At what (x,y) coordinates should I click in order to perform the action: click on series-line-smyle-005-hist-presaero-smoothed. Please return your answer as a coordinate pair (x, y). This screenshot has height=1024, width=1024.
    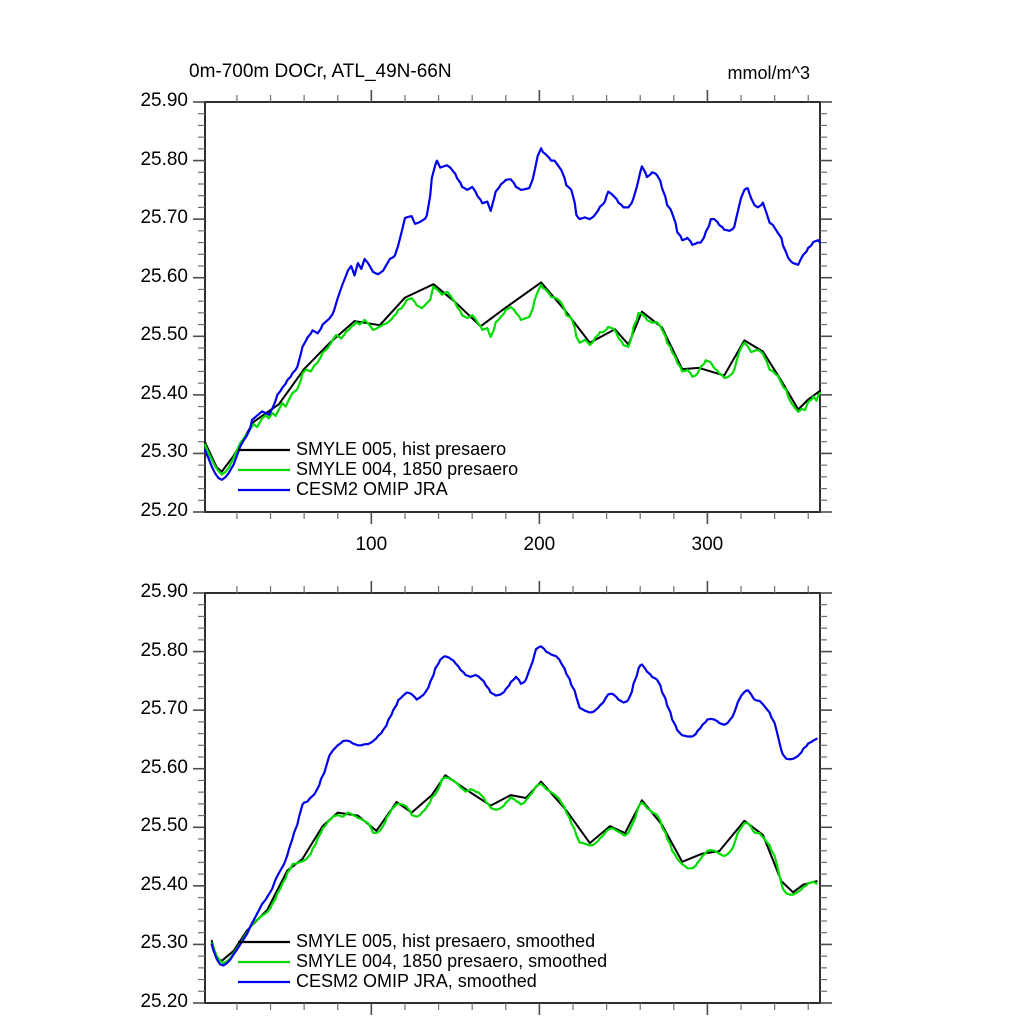
    Looking at the image, I should click on (514, 868).